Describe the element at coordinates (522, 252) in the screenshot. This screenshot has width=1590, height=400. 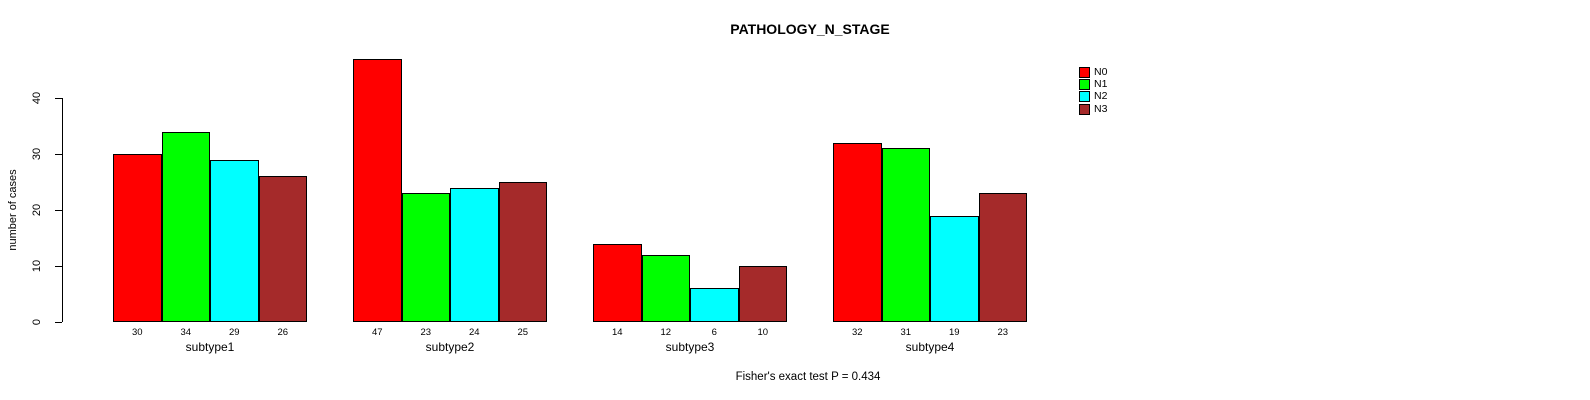
I see `bar-subtype2-N3` at that location.